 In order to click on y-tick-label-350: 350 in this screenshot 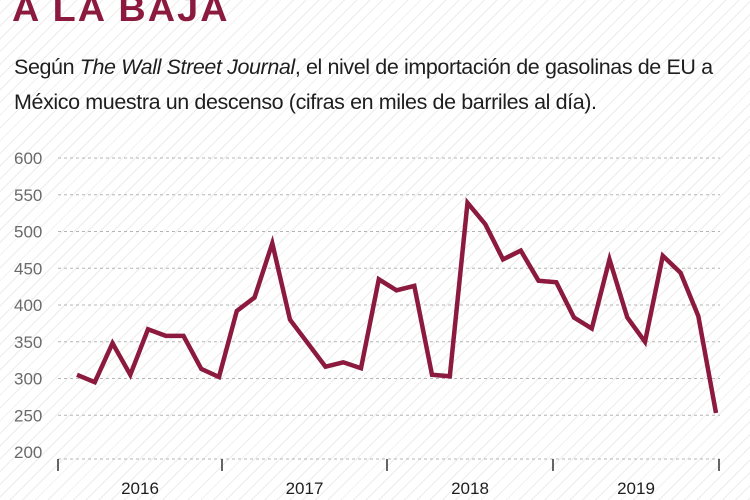, I will do `click(28, 342)`.